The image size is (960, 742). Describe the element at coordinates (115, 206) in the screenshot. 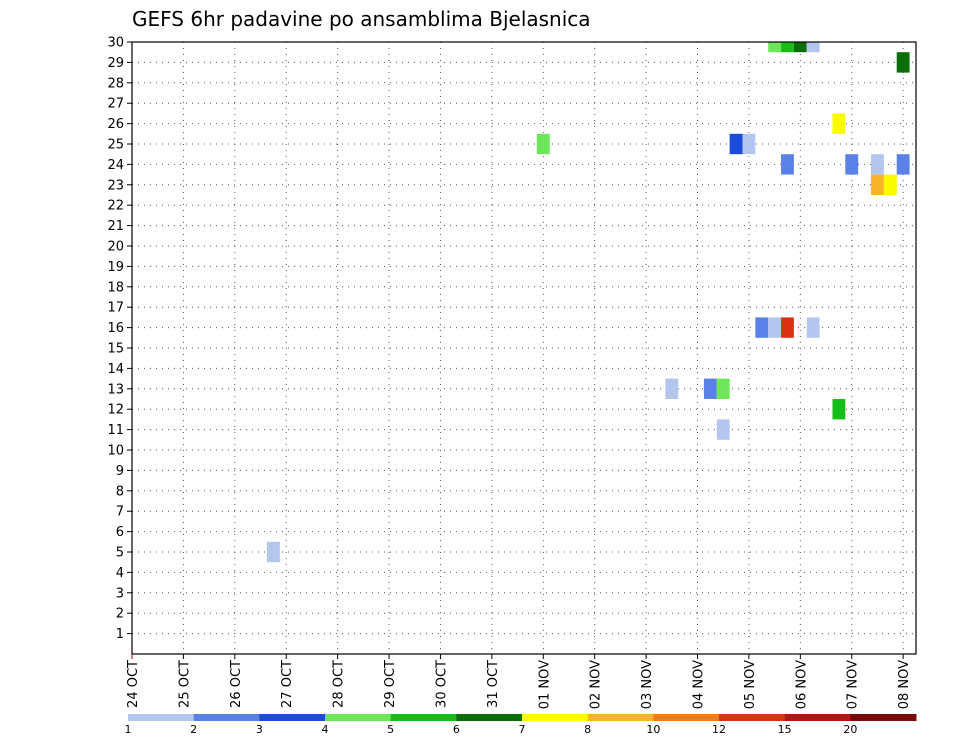

I see `y-tick-label: 22` at that location.